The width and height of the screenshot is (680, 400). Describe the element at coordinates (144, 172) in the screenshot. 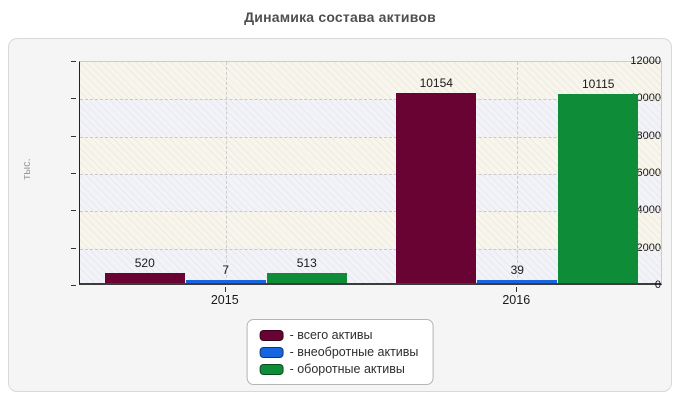

I see `bar-wrap: 520` at that location.